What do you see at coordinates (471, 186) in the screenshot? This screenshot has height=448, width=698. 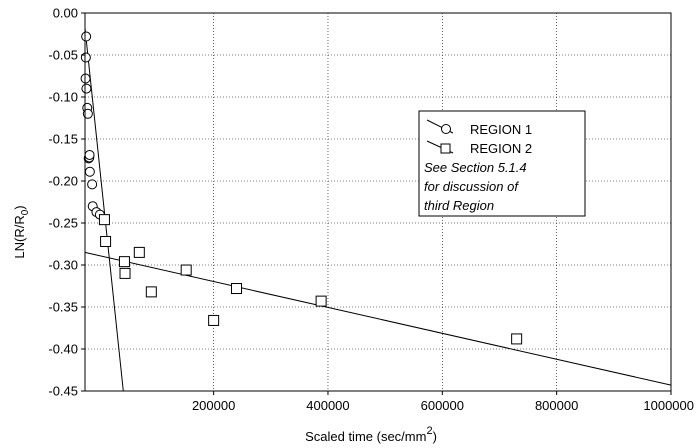 I see `legend-note-line-2: for discussion of` at bounding box center [471, 186].